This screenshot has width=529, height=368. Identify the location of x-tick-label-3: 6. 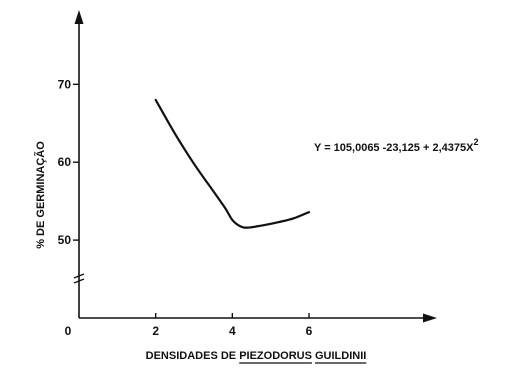
(309, 331).